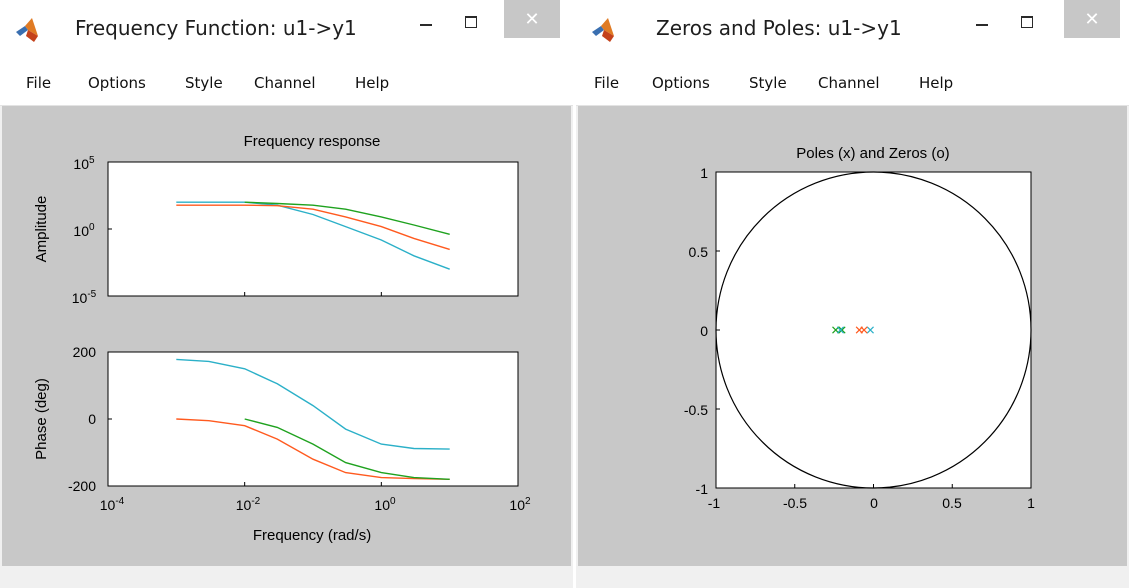  I want to click on xtick-label-1e0: 10⁰, so click(385, 504).